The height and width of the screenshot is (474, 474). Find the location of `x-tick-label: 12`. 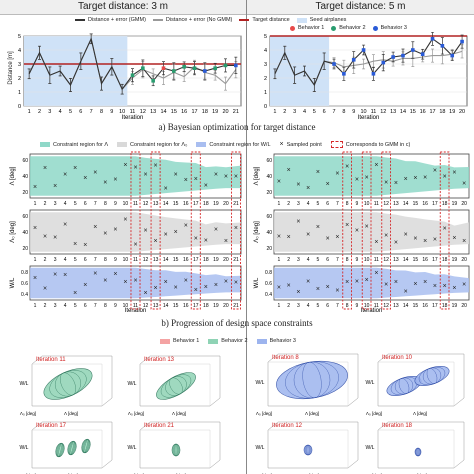

x-tick-label: 12 is located at coordinates (383, 112).